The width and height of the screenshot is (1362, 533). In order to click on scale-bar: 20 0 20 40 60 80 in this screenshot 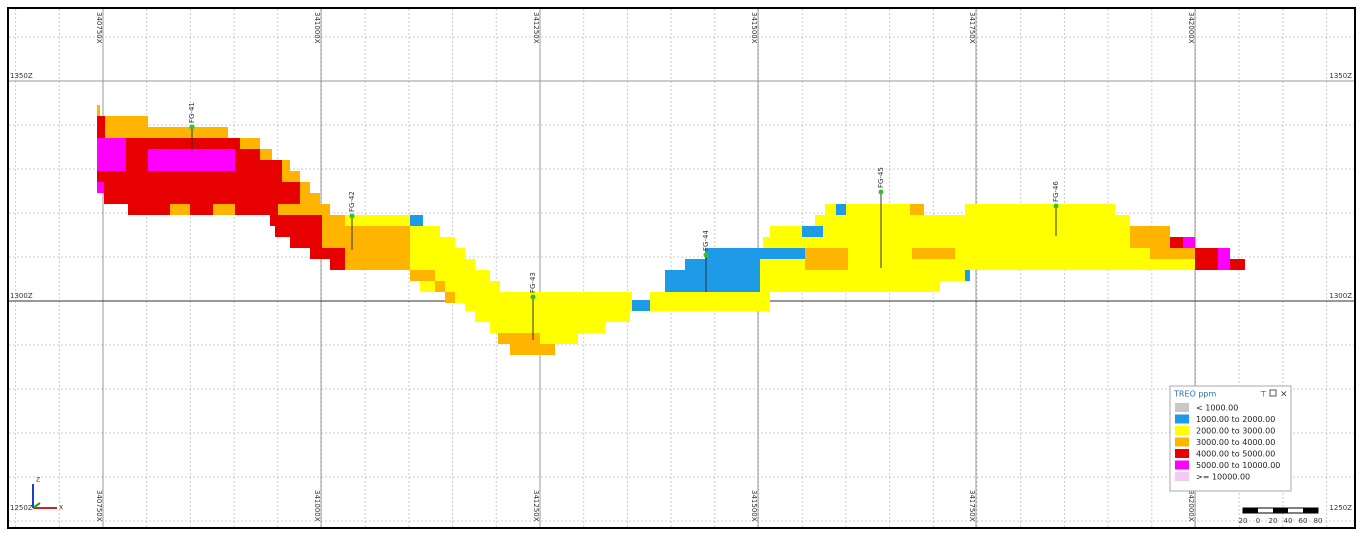, I will do `click(1281, 516)`.